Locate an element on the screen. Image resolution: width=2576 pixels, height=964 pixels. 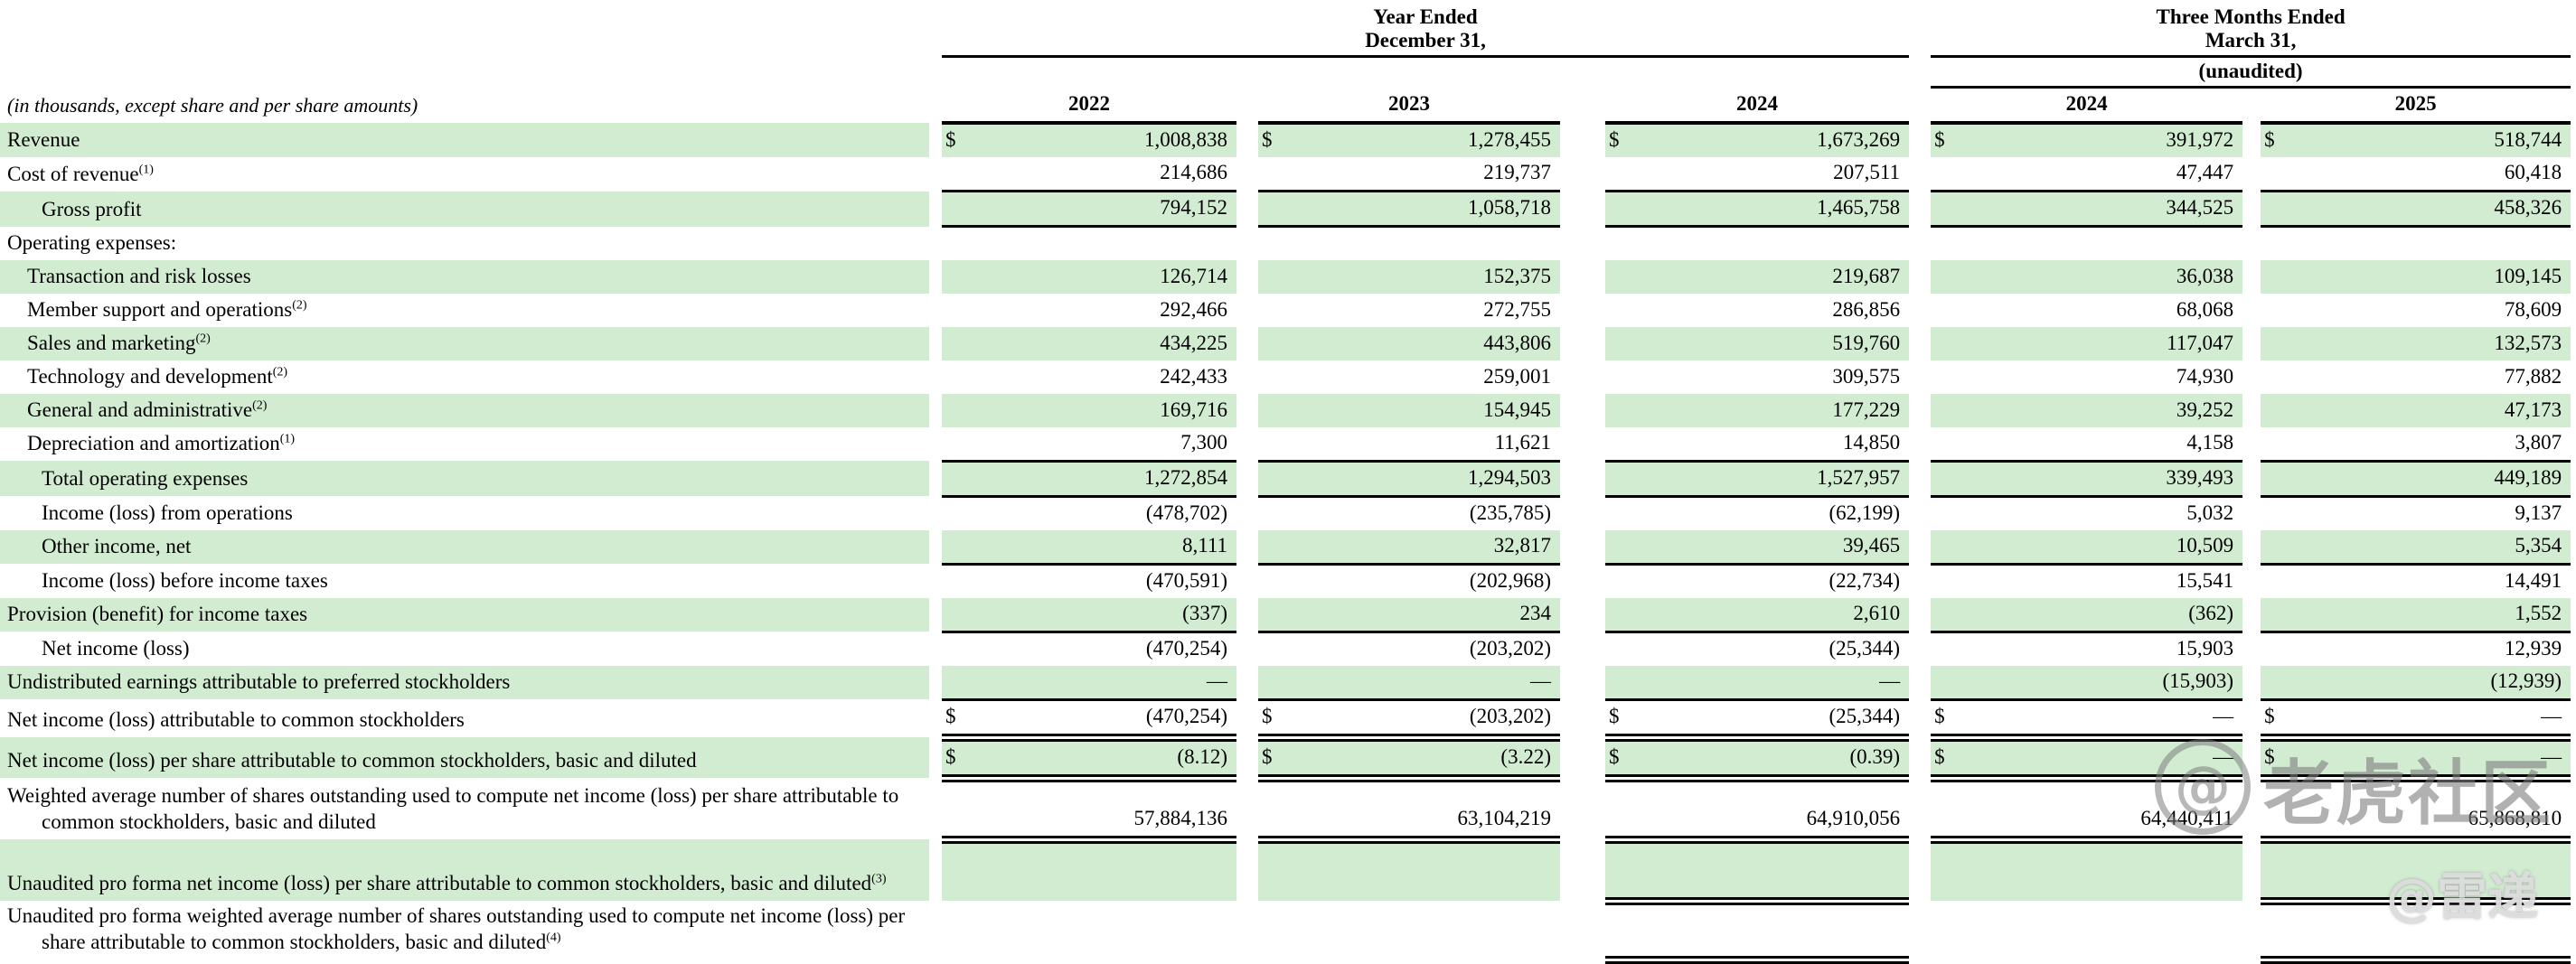
cell-value: 234 is located at coordinates (1426, 615).